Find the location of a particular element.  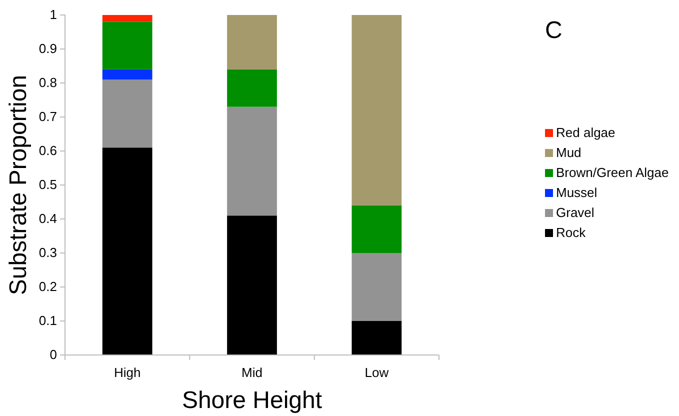

y-tick-label: 0.8 is located at coordinates (47, 82).